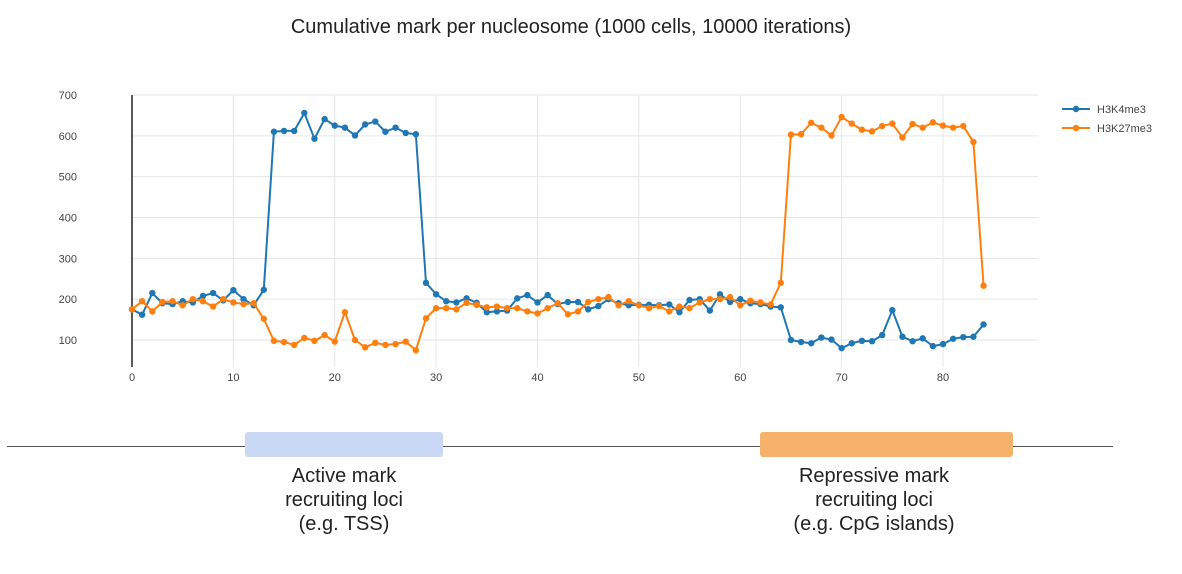  What do you see at coordinates (68, 341) in the screenshot?
I see `y-tick-label: 100` at bounding box center [68, 341].